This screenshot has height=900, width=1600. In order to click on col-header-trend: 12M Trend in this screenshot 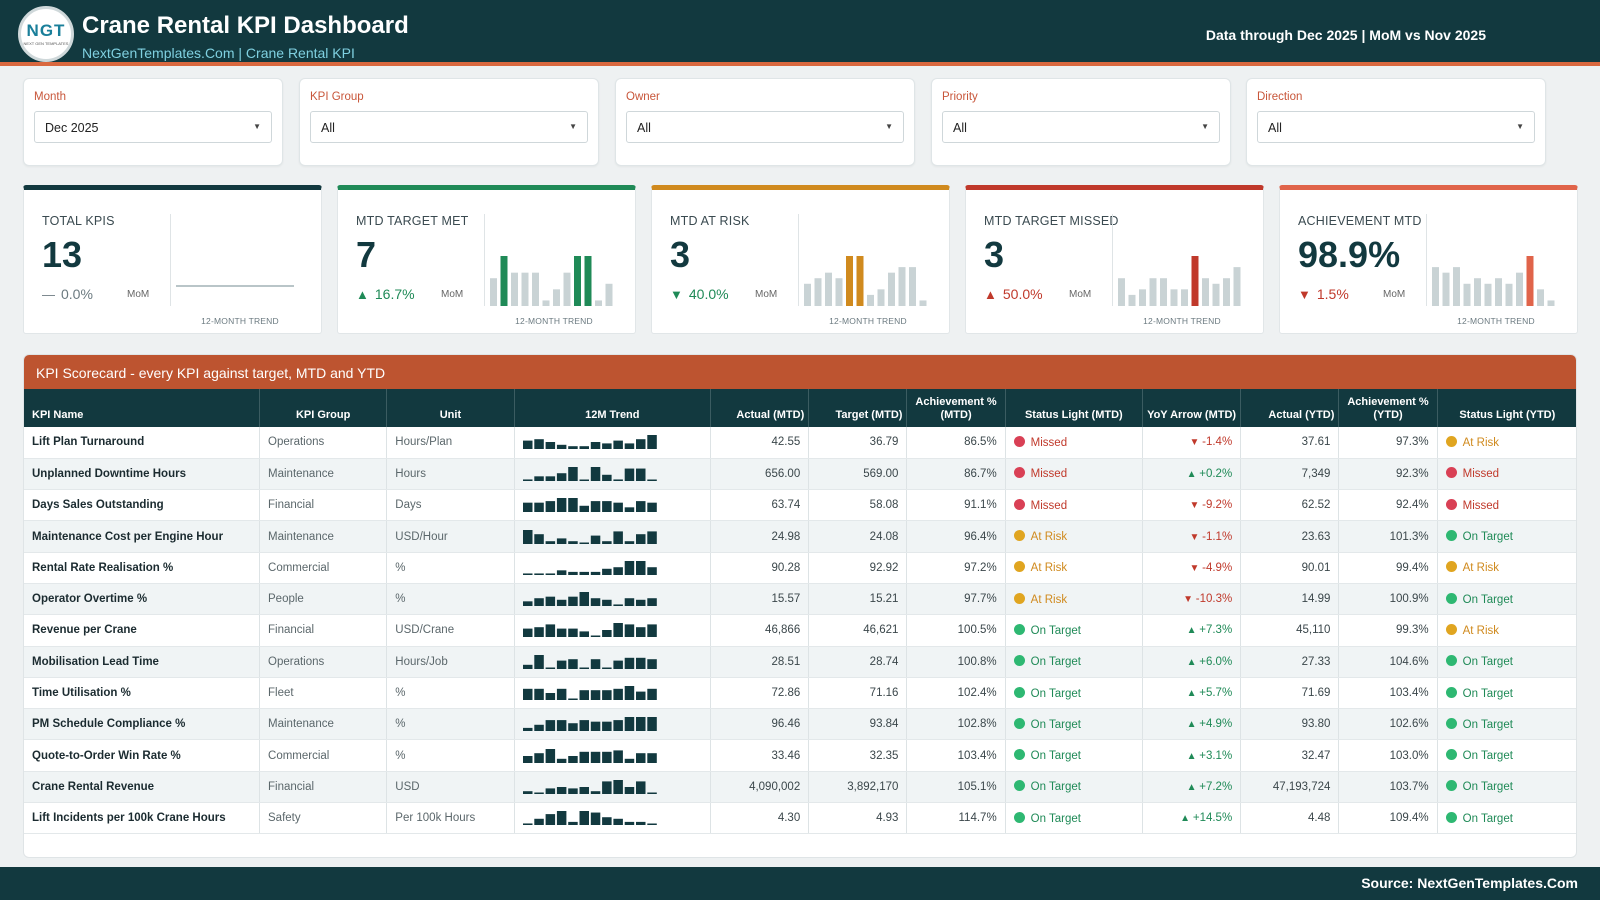, I will do `click(613, 408)`.